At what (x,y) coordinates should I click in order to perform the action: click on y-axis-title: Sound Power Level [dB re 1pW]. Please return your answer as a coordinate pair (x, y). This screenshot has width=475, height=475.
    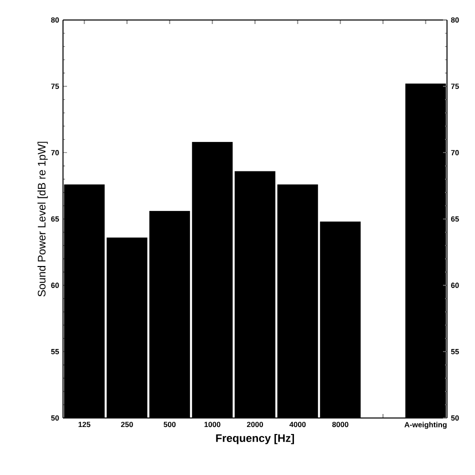
    Looking at the image, I should click on (43, 219).